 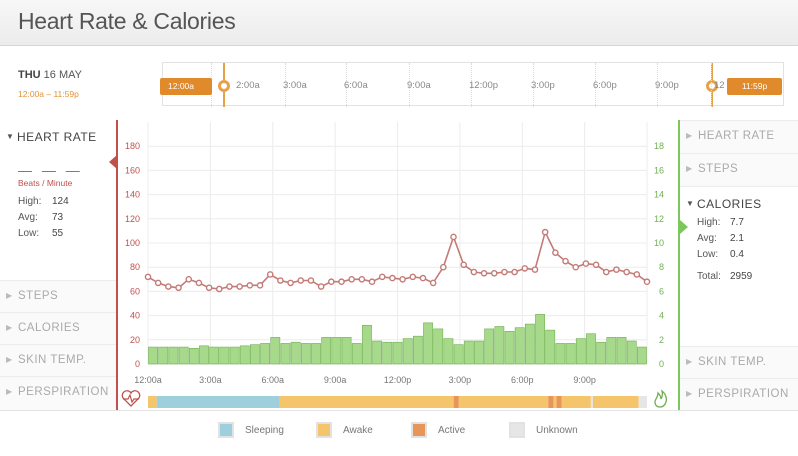 What do you see at coordinates (217, 402) in the screenshot?
I see `activity-segment-sleeping` at bounding box center [217, 402].